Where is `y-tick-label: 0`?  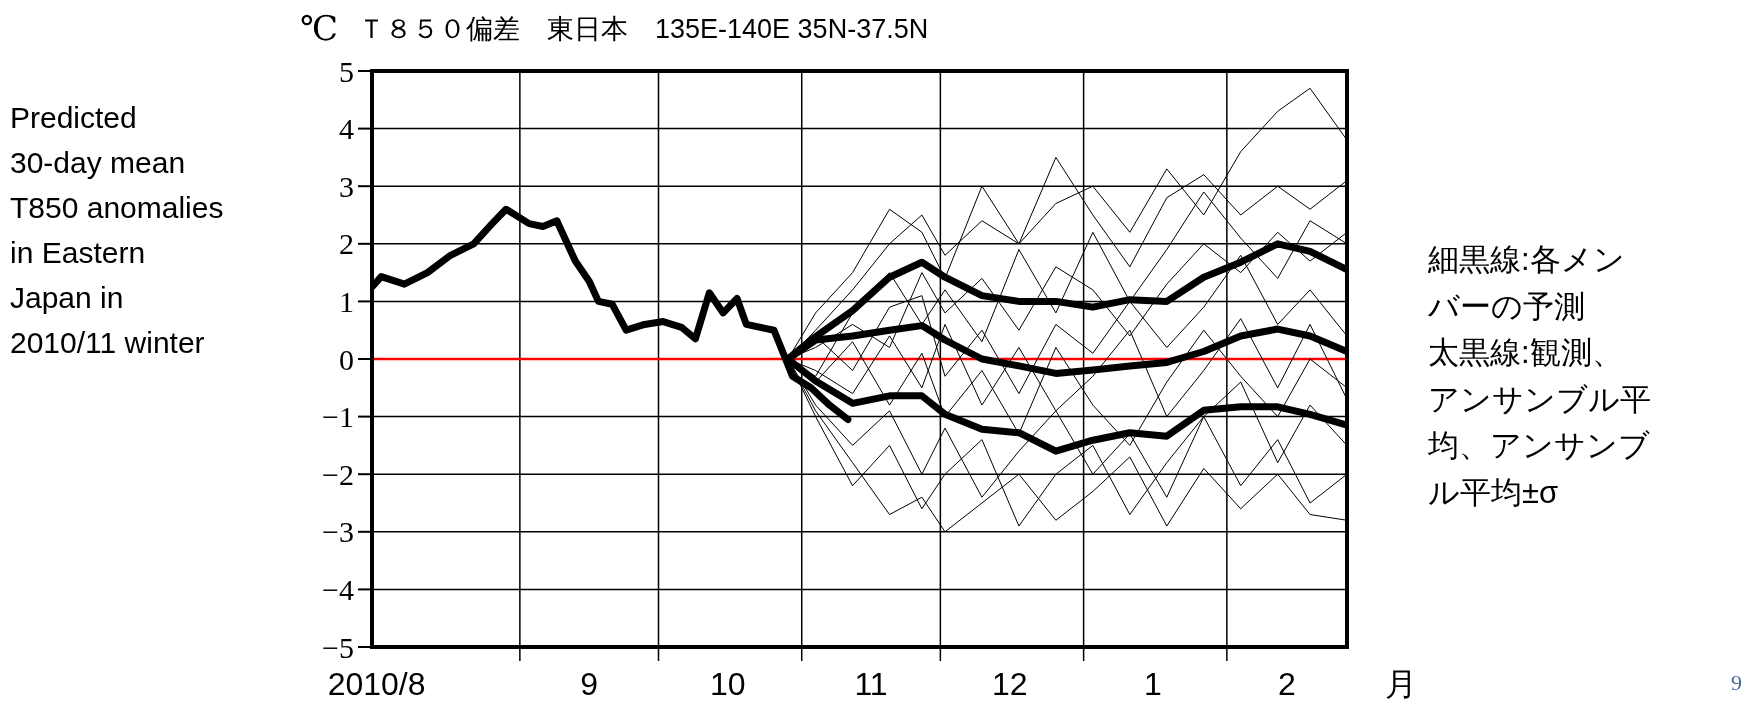
y-tick-label: 0 is located at coordinates (346, 359).